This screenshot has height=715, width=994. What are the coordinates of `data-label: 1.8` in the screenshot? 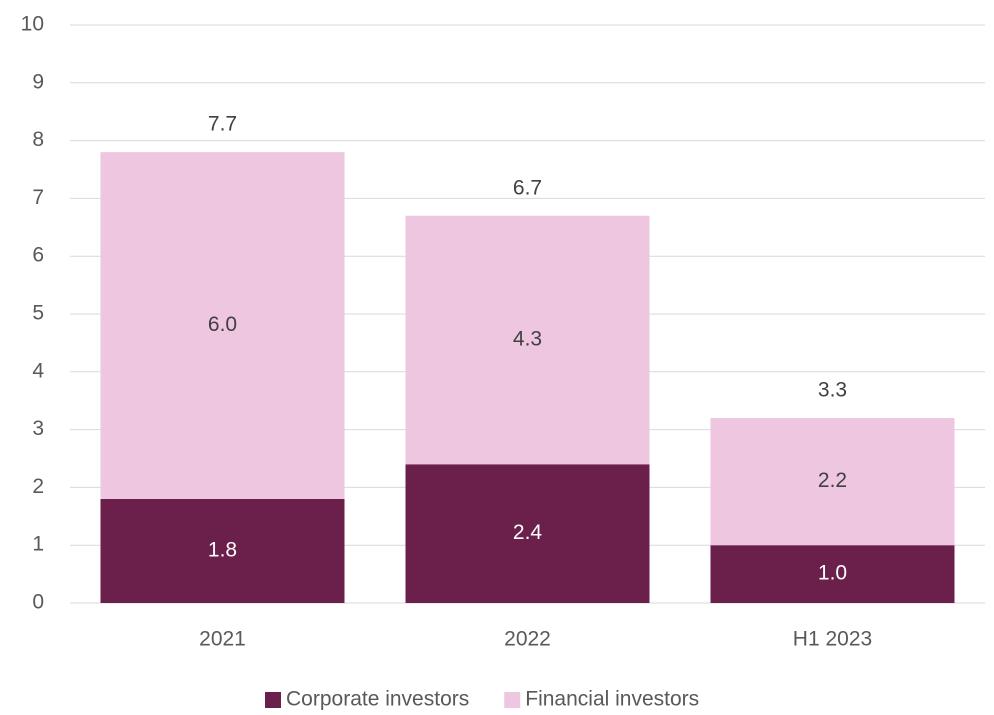 It's located at (222, 550).